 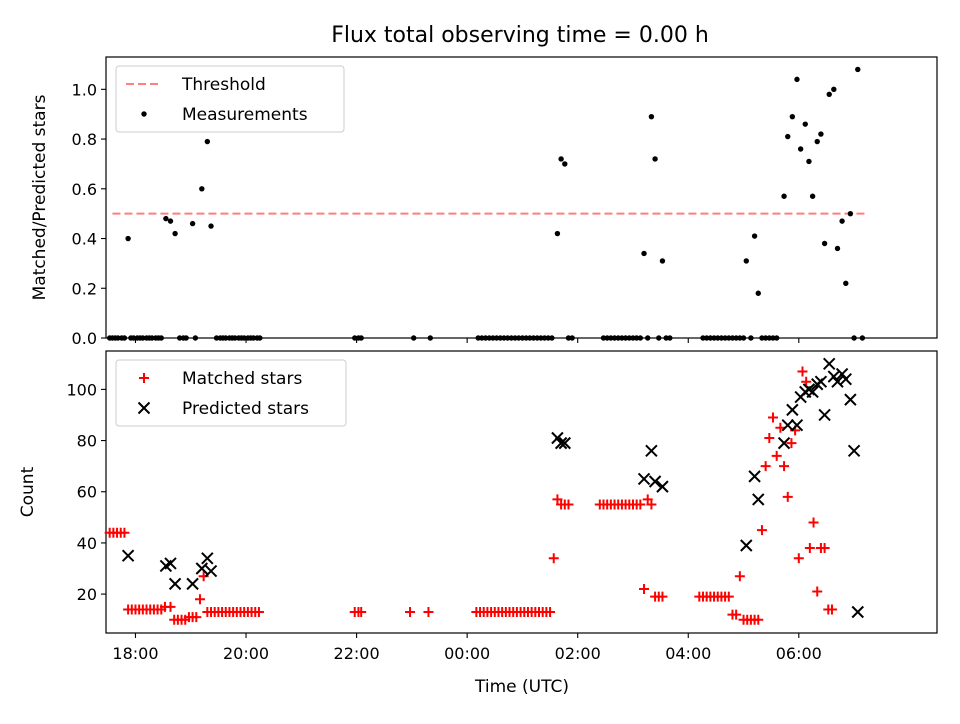 What do you see at coordinates (87, 543) in the screenshot?
I see `y-tick-label: 40` at bounding box center [87, 543].